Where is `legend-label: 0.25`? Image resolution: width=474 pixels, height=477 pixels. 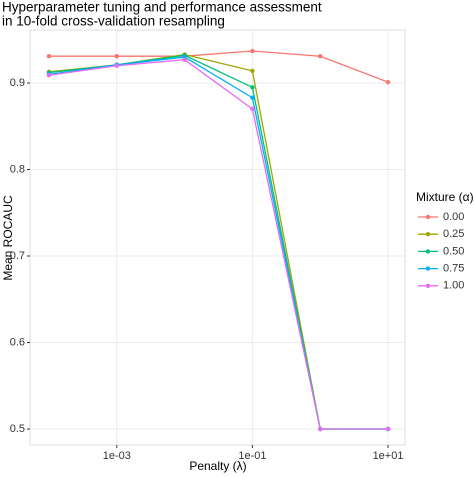
legend-label: 0.25 is located at coordinates (453, 234).